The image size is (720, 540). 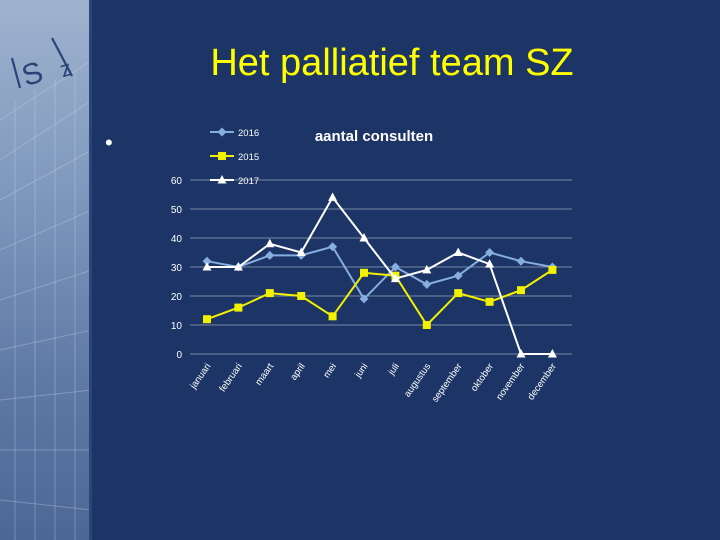 What do you see at coordinates (222, 132) in the screenshot?
I see `legend-marker-2016` at bounding box center [222, 132].